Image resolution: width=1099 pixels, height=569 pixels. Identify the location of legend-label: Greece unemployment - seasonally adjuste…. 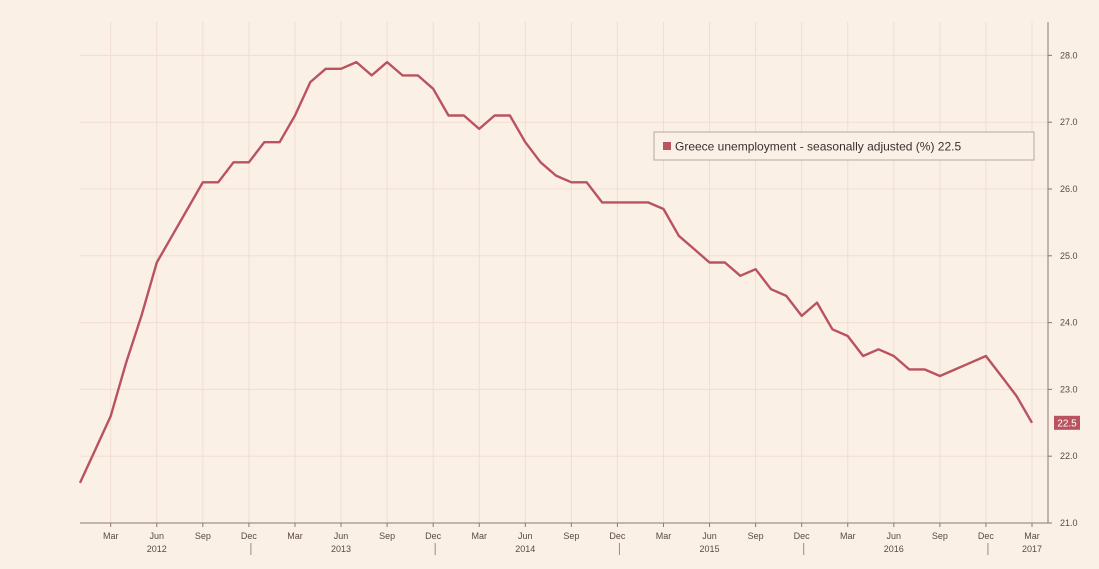
(818, 147).